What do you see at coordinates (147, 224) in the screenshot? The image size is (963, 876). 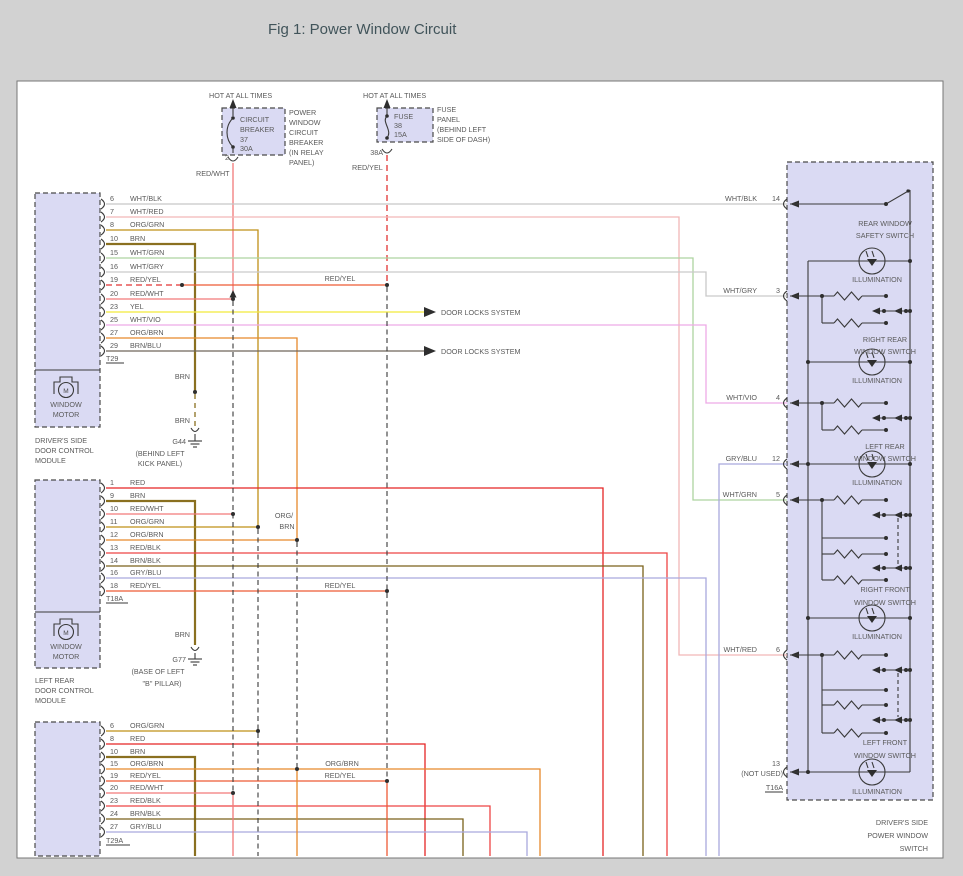 I see `t29-pin-color: ORG/GRN` at bounding box center [147, 224].